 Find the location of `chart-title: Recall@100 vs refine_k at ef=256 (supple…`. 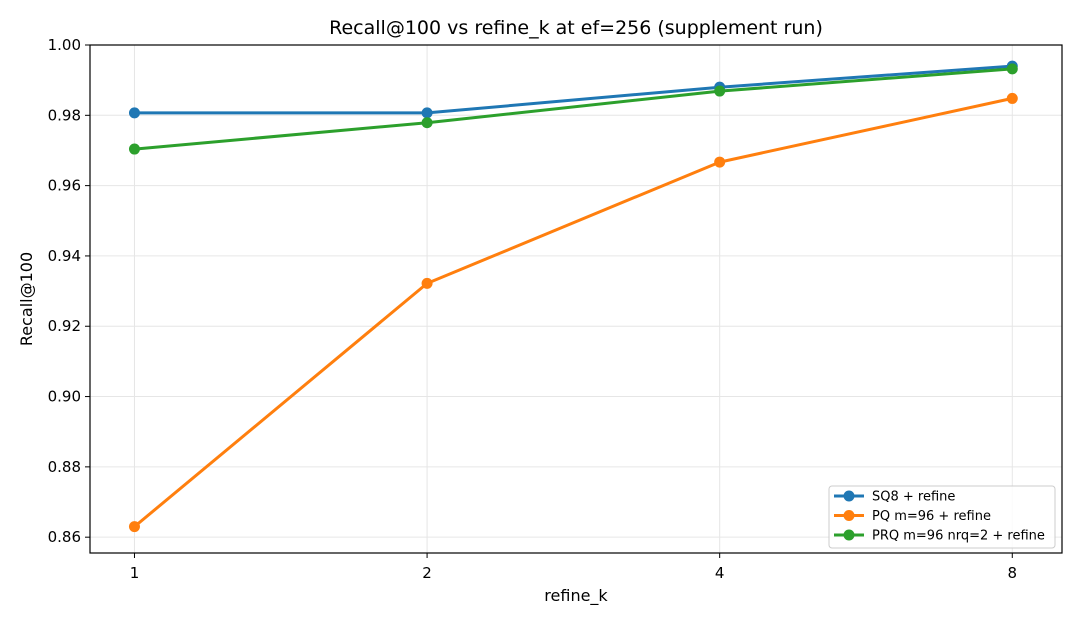

chart-title: Recall@100 vs refine_k at ef=256 (supple… is located at coordinates (576, 28).